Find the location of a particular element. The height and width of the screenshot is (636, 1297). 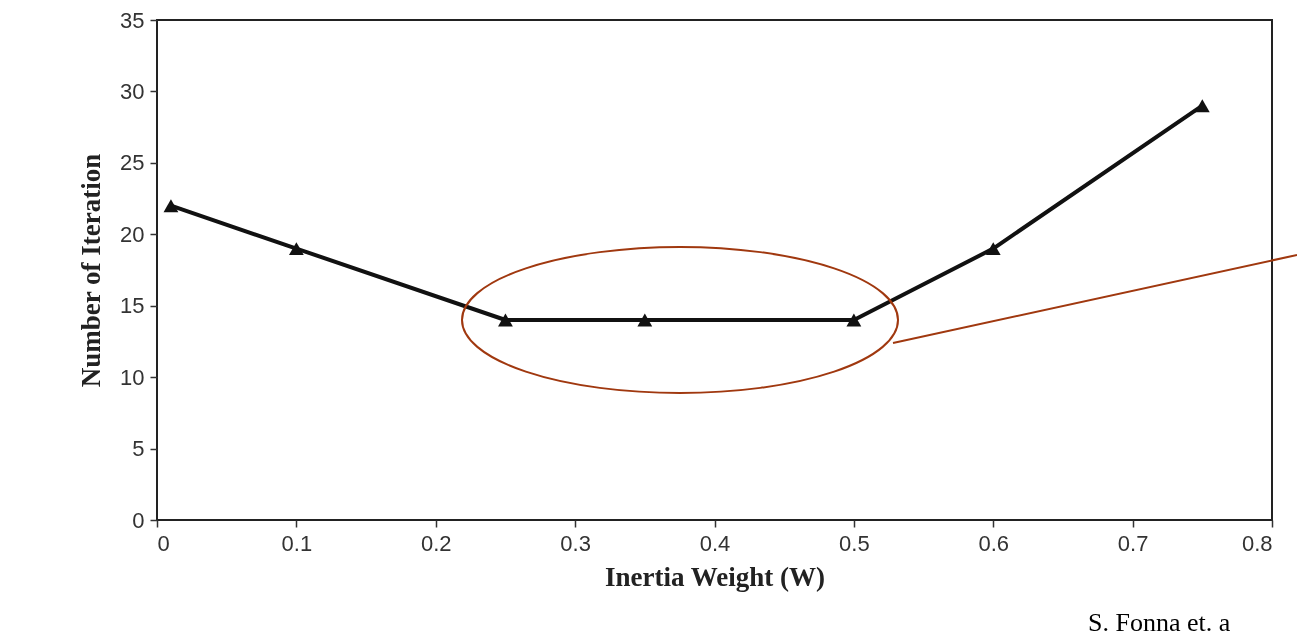

x-tick-label: 0.8 is located at coordinates (1257, 543).